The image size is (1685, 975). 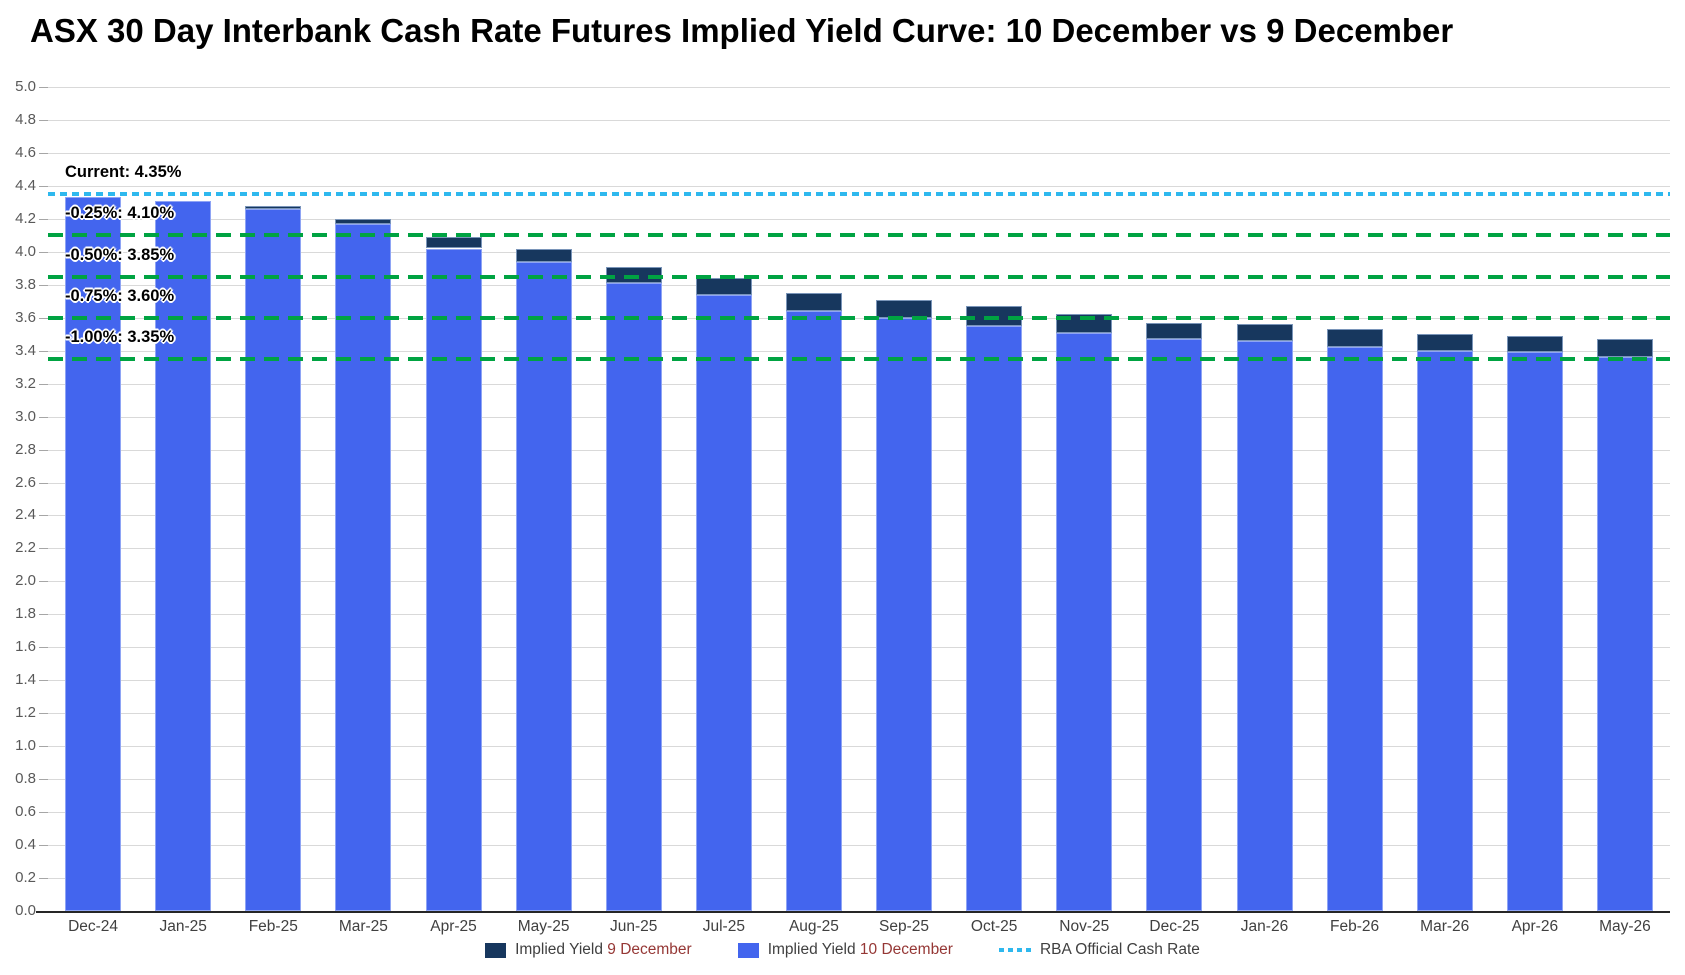 I want to click on x-axis-label: Jul-25, so click(x=723, y=926).